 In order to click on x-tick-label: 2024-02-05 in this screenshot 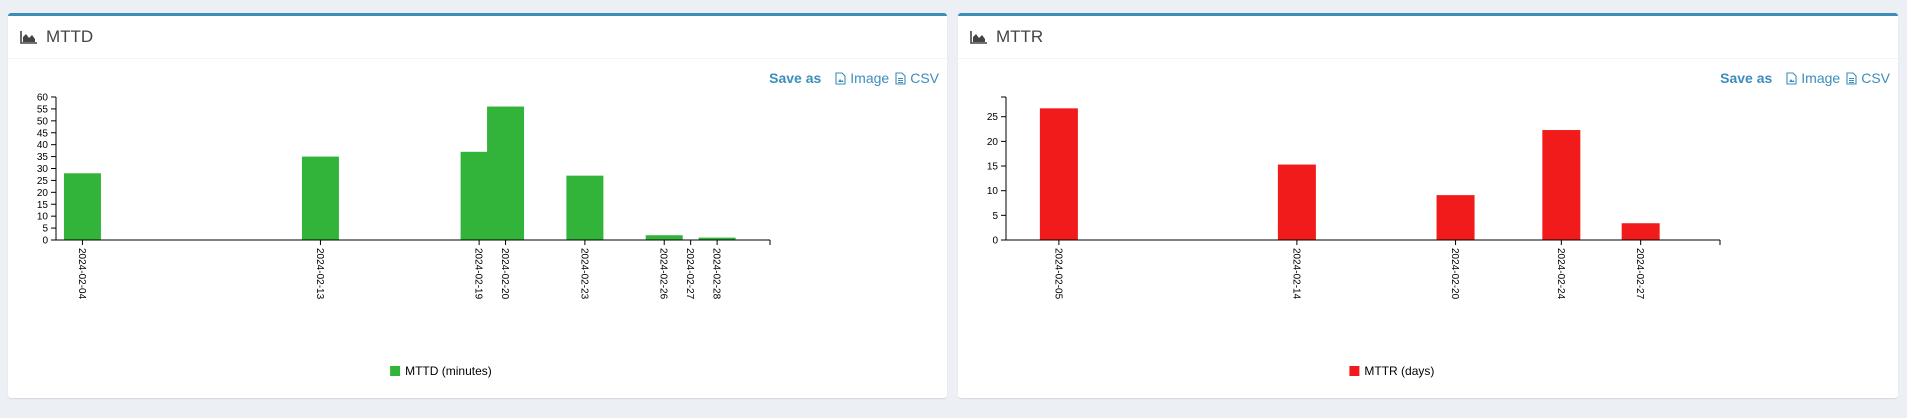, I will do `click(1057, 274)`.